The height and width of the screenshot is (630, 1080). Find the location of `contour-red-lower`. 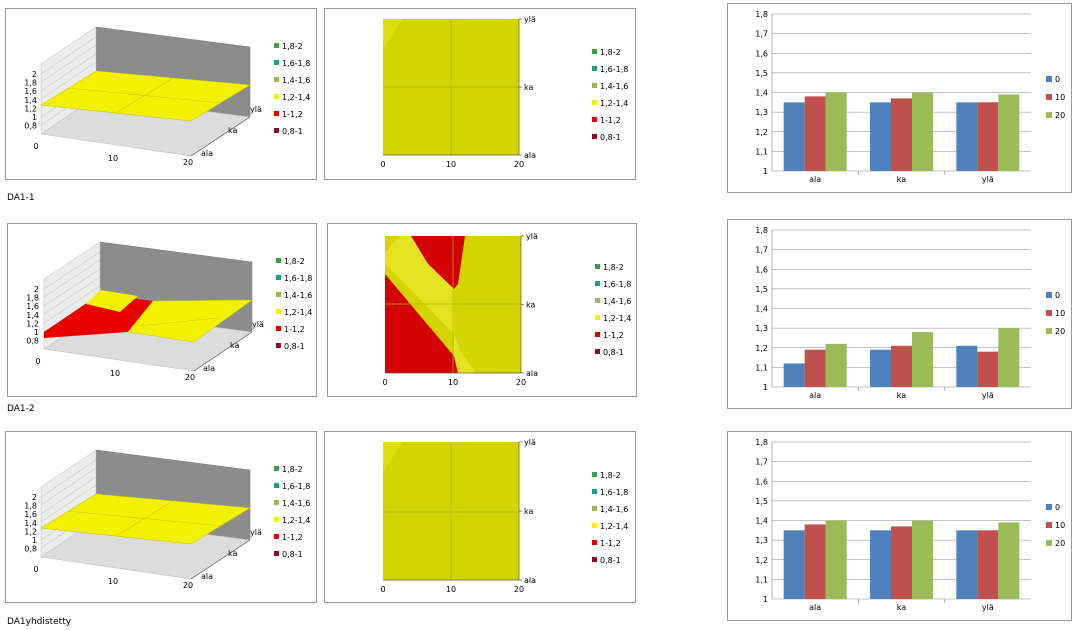

contour-red-lower is located at coordinates (421, 323).